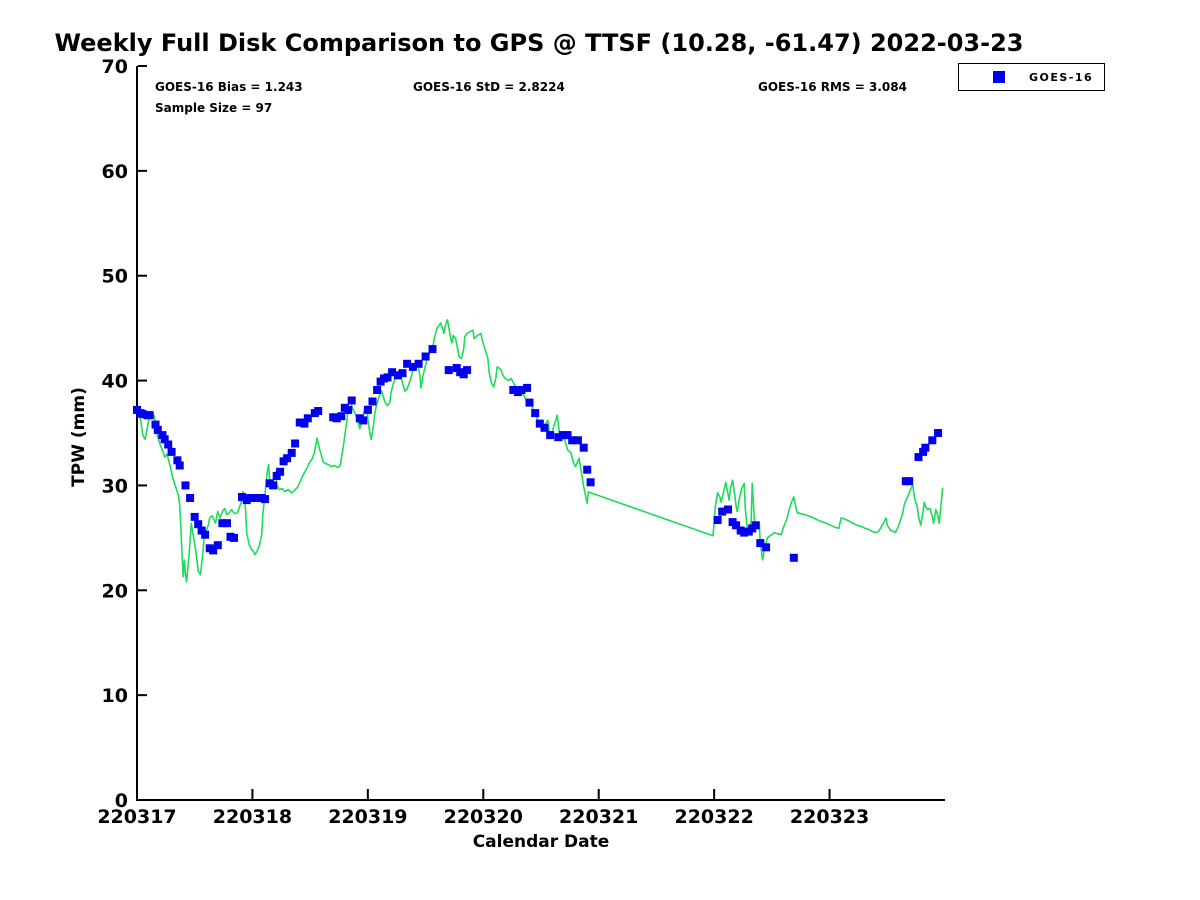 The image size is (1200, 900). Describe the element at coordinates (229, 87) in the screenshot. I see `stat-bias: GOES-16 Bias = 1.243` at that location.